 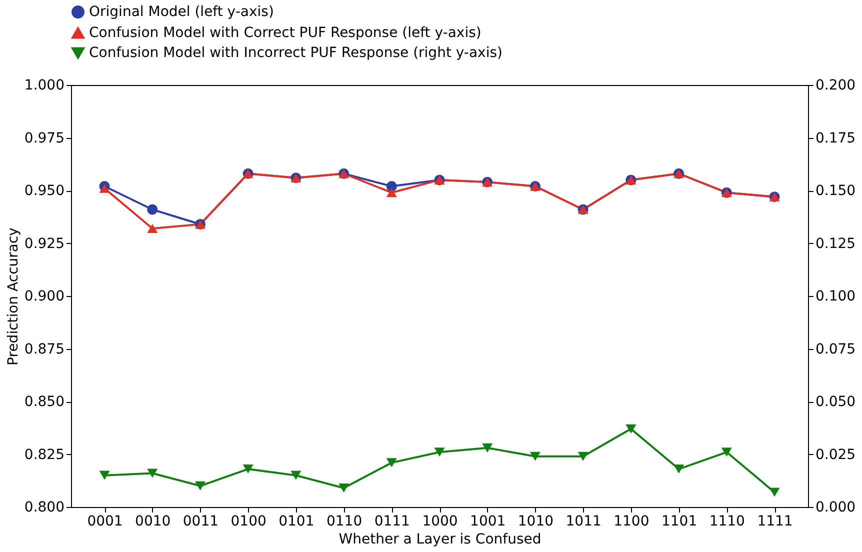 What do you see at coordinates (836, 244) in the screenshot?
I see `y2-tick-label: 0.125` at bounding box center [836, 244].